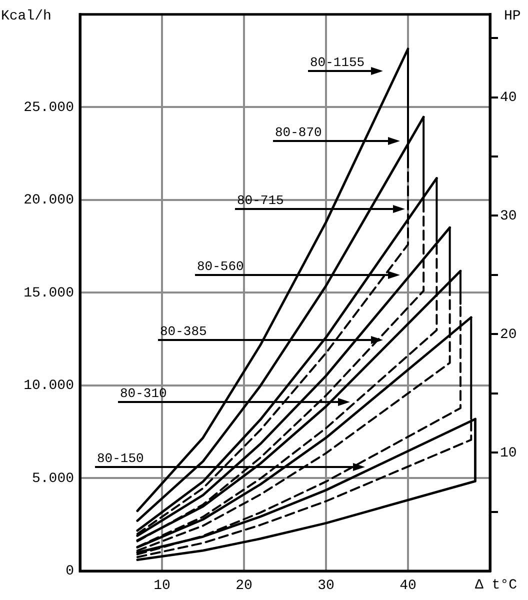 The height and width of the screenshot is (600, 528). What do you see at coordinates (53, 478) in the screenshot?
I see `y-tick-label: 5.000` at bounding box center [53, 478].